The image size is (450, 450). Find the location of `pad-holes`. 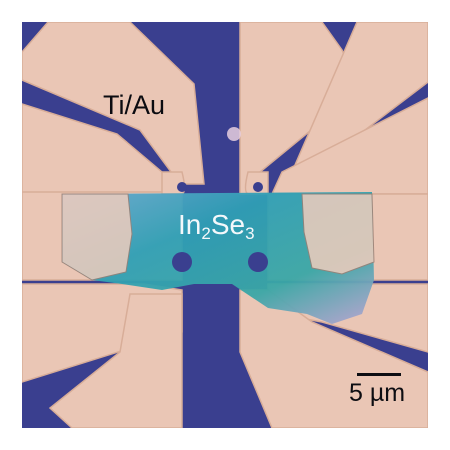

pad-holes is located at coordinates (220, 227).